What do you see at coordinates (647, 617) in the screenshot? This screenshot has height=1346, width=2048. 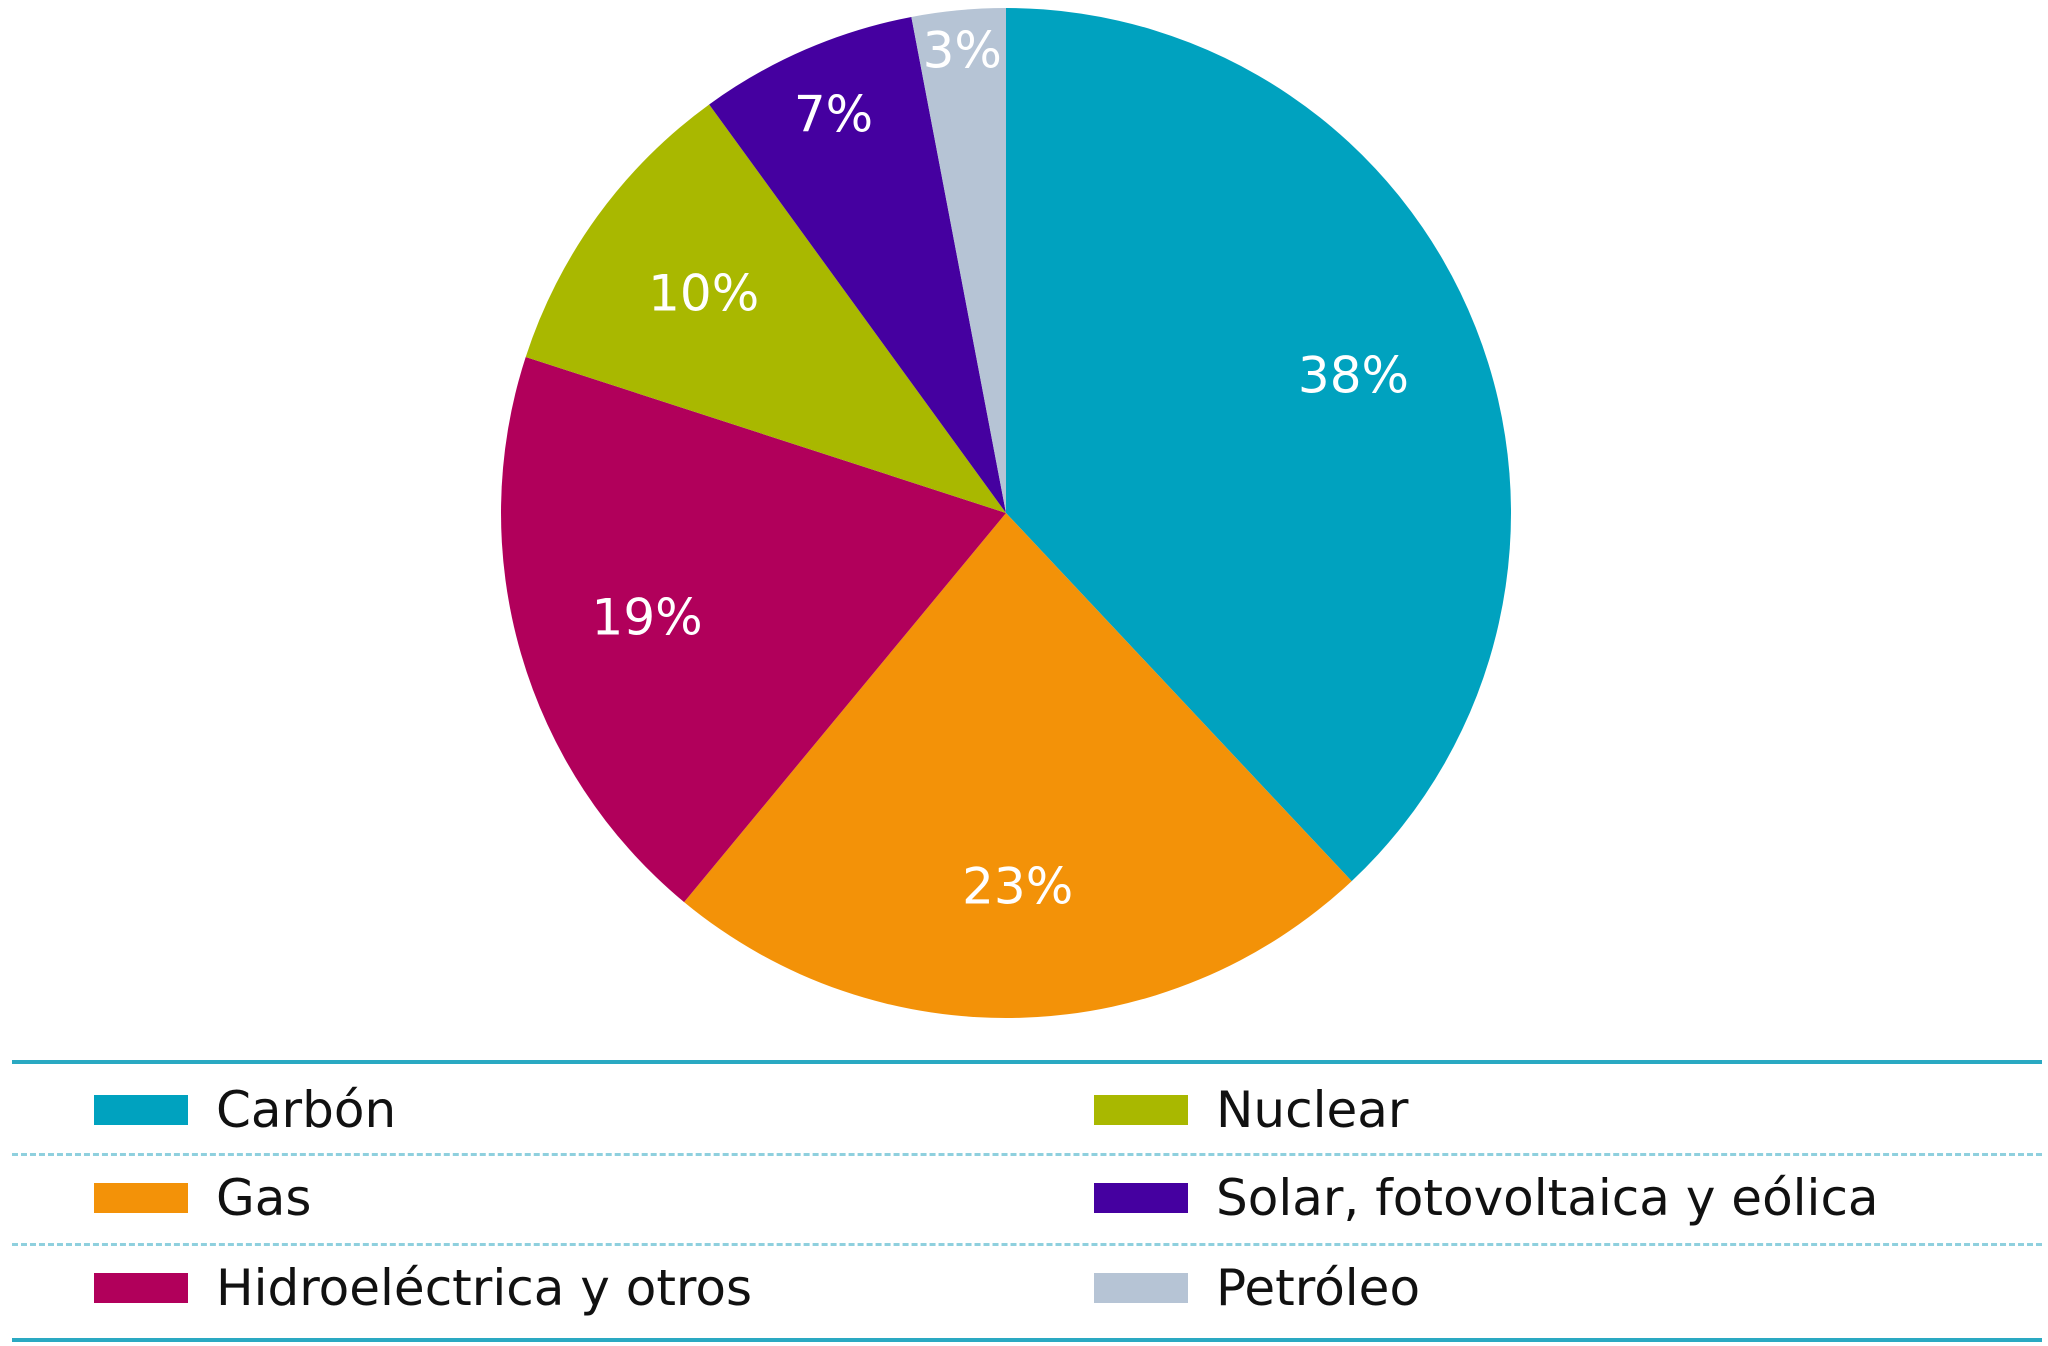 I see `slice-label-2: 19%` at bounding box center [647, 617].